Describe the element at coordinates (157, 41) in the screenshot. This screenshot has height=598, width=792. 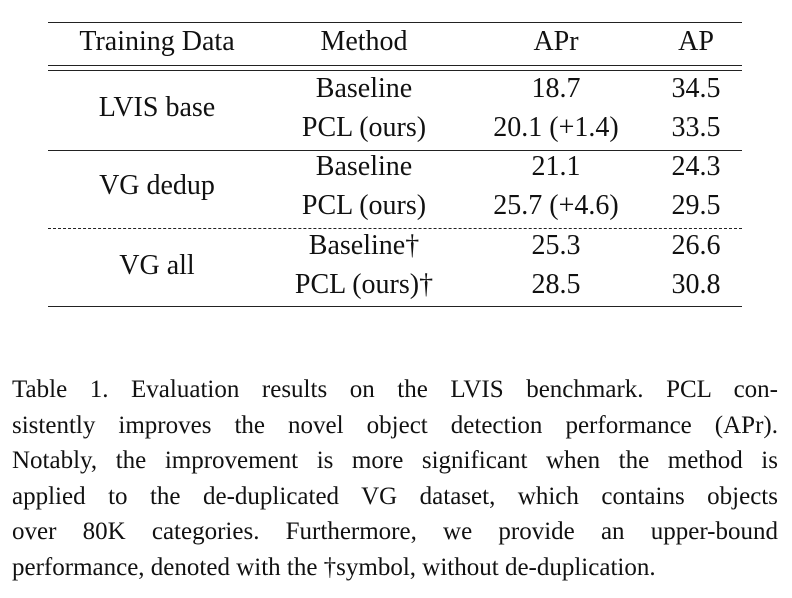
I see `header-training-data: Training Data` at that location.